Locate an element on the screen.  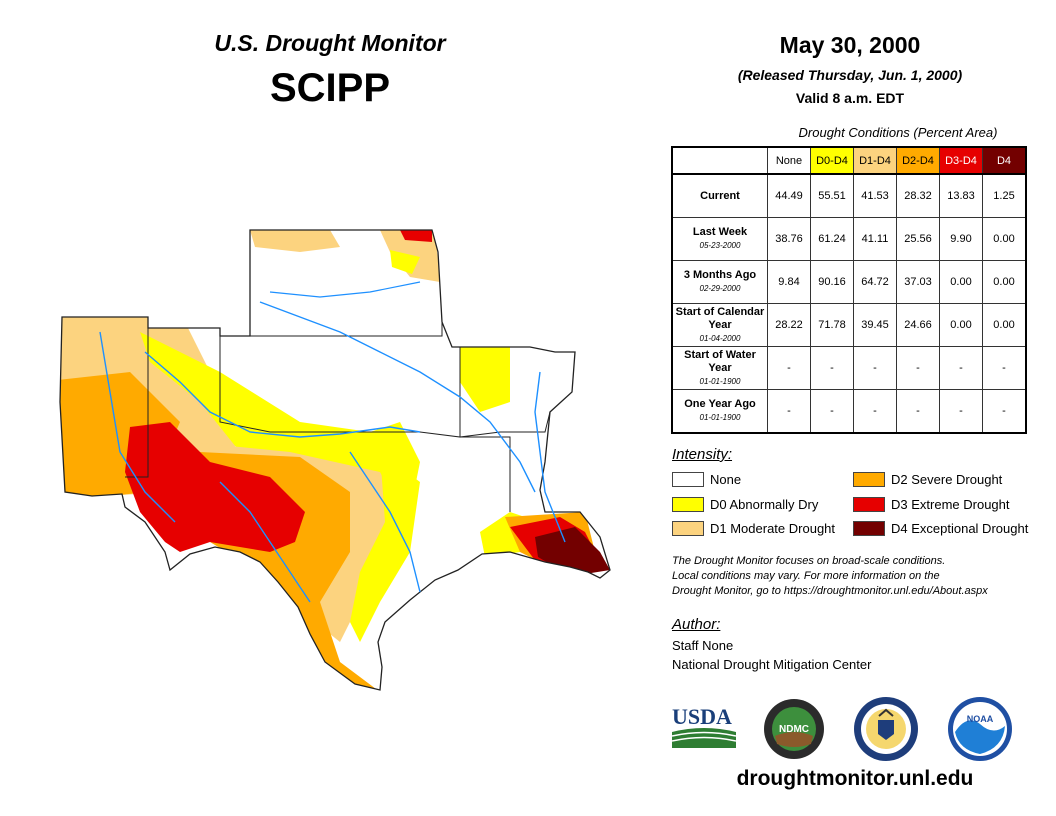
legend-label: None is located at coordinates (726, 479).